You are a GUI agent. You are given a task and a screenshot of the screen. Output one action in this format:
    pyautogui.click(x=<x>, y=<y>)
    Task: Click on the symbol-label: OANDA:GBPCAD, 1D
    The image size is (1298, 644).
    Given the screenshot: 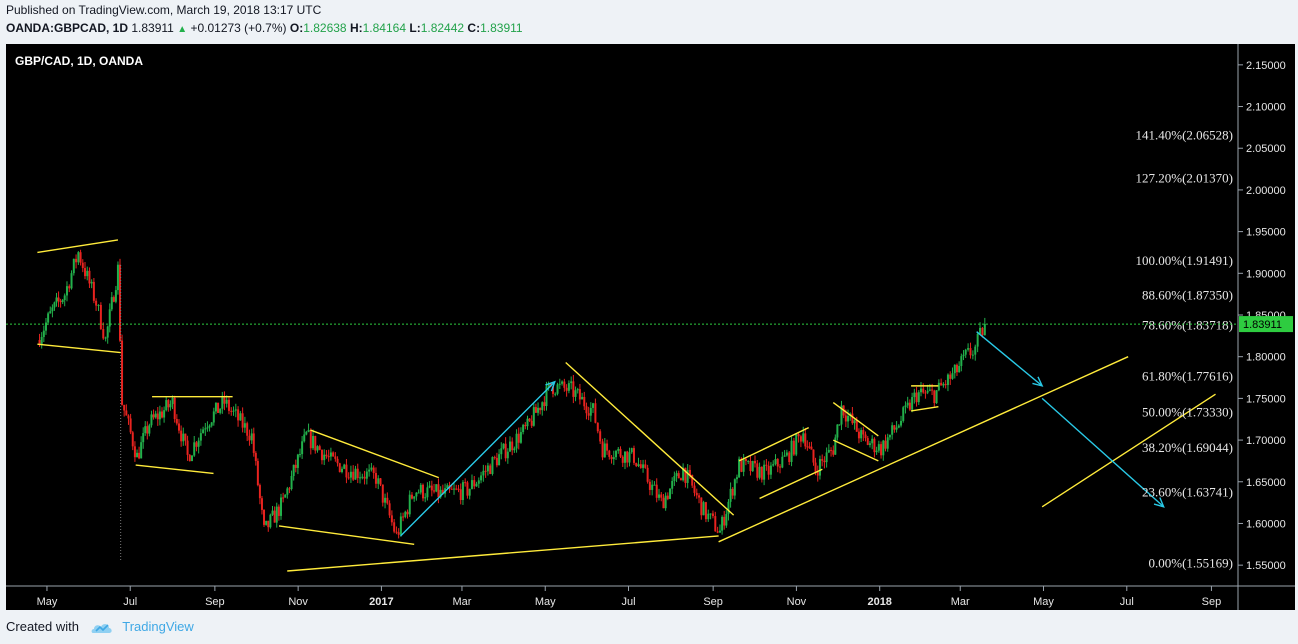 What is the action you would take?
    pyautogui.click(x=67, y=28)
    